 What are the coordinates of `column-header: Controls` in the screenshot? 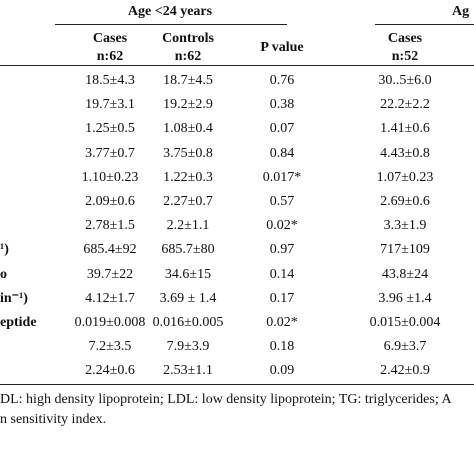 It's located at (188, 38).